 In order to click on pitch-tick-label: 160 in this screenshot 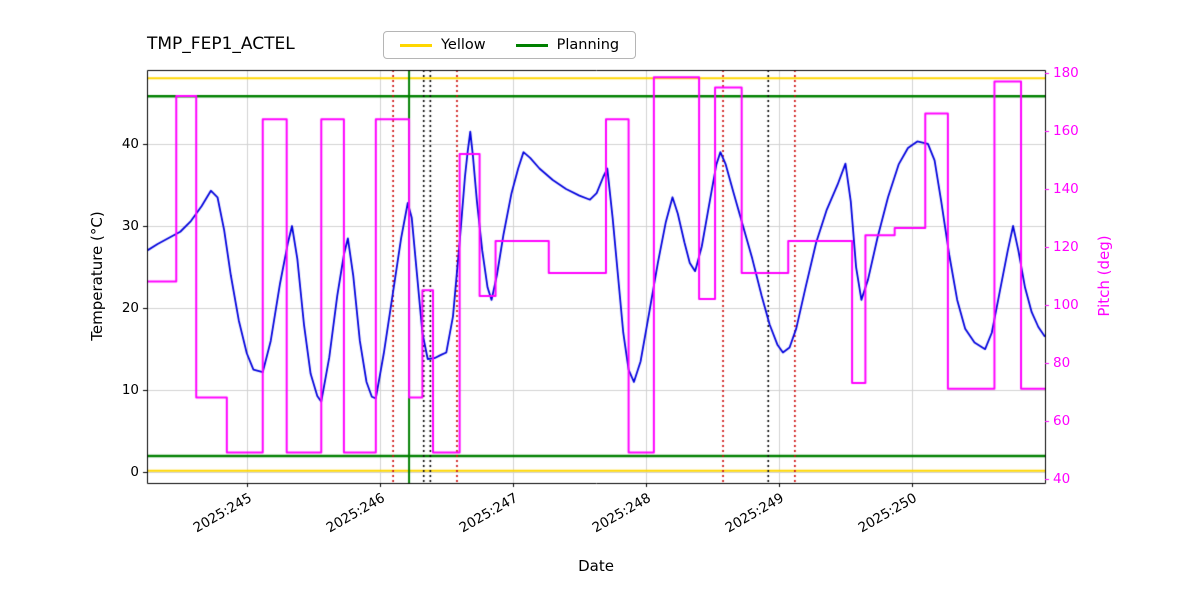, I will do `click(1066, 130)`.